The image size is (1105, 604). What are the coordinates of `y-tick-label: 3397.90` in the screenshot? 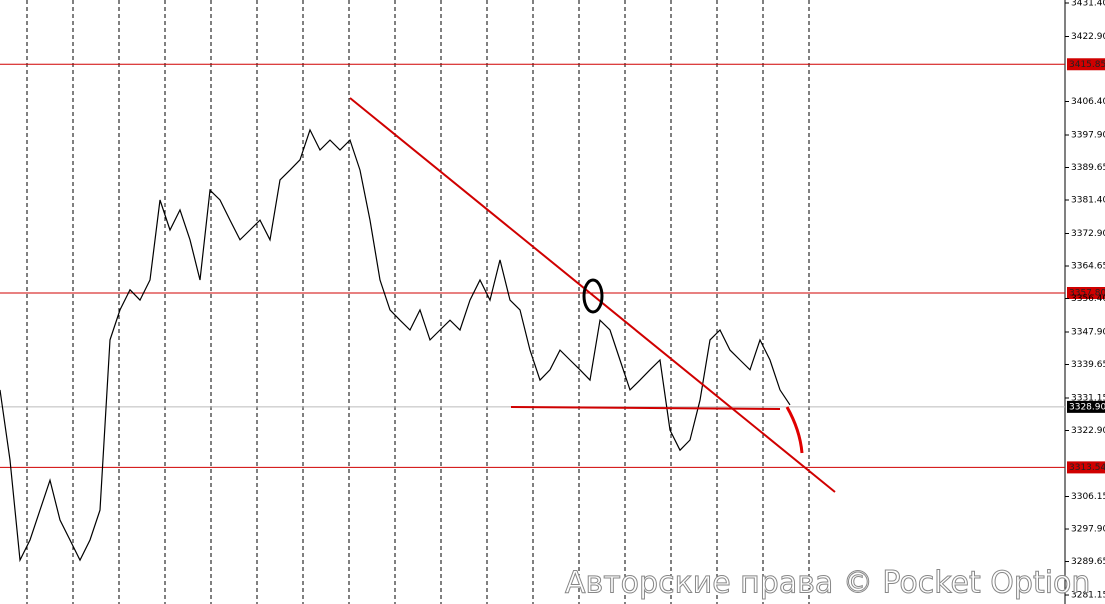 It's located at (1088, 135).